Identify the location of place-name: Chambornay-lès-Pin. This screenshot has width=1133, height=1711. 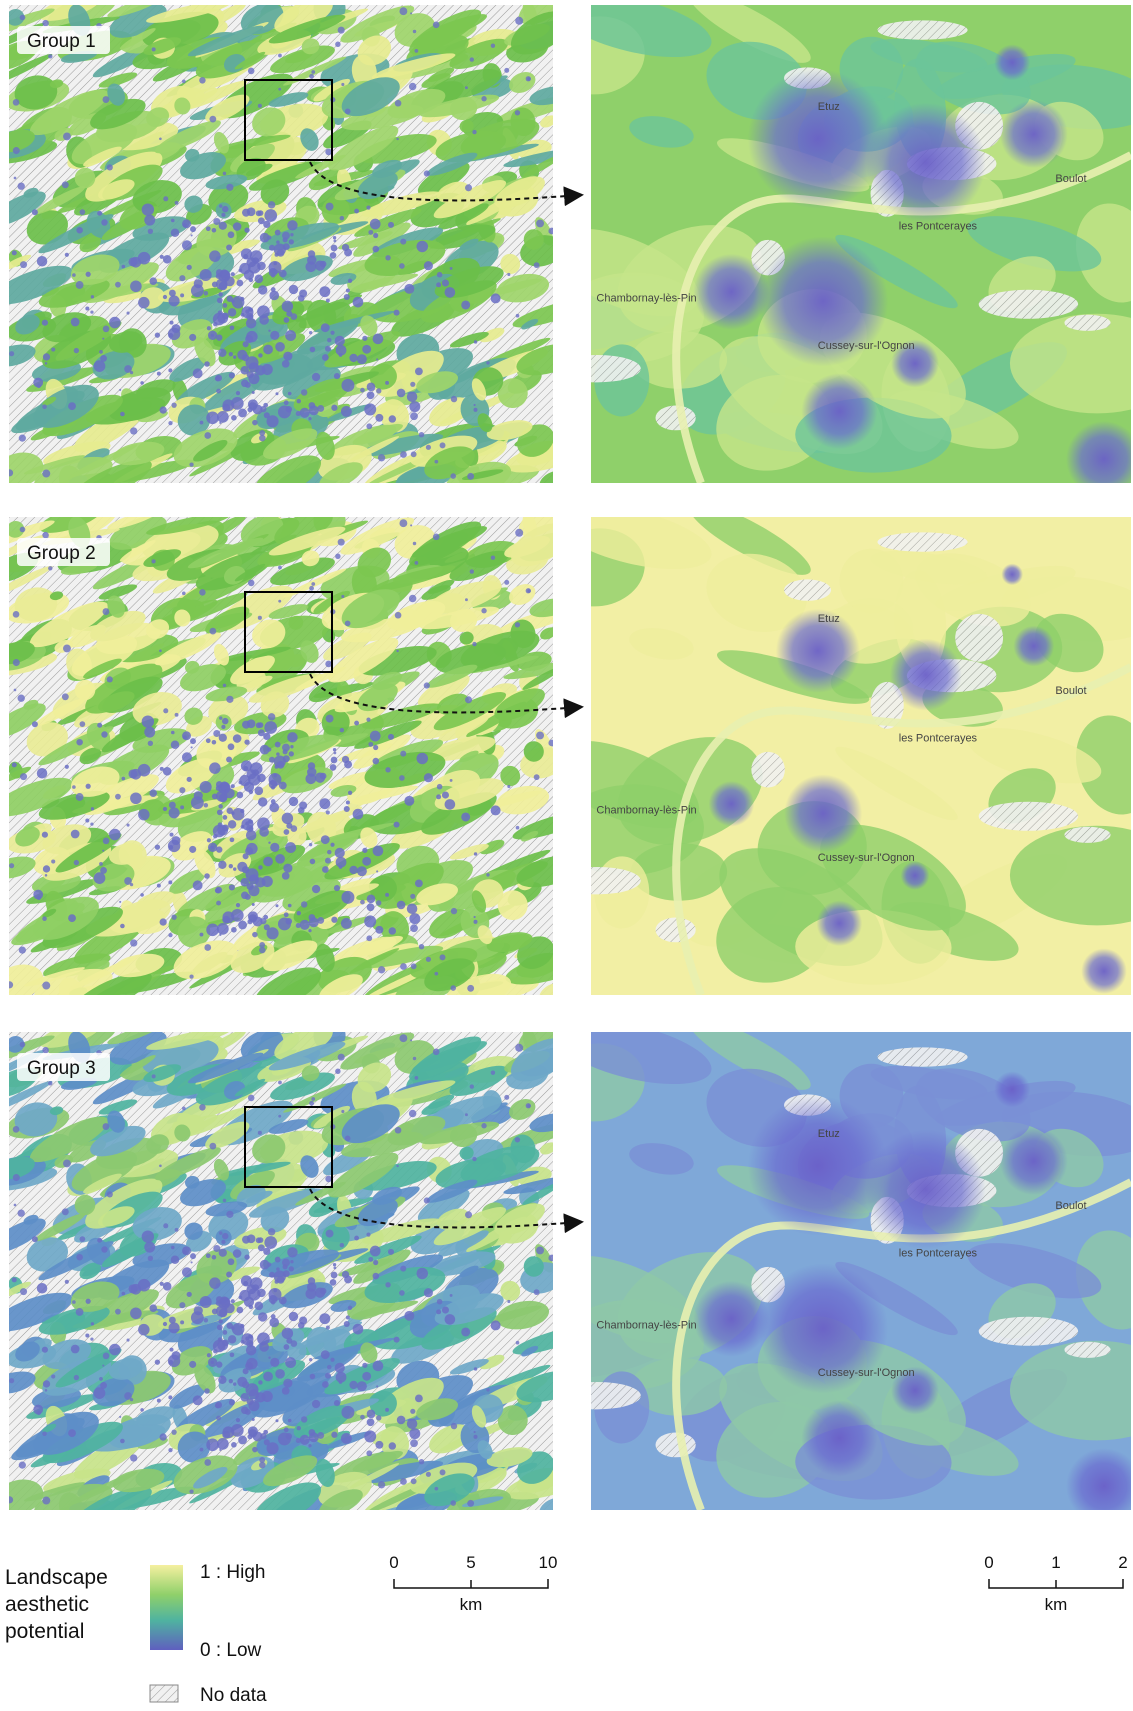
(646, 1325).